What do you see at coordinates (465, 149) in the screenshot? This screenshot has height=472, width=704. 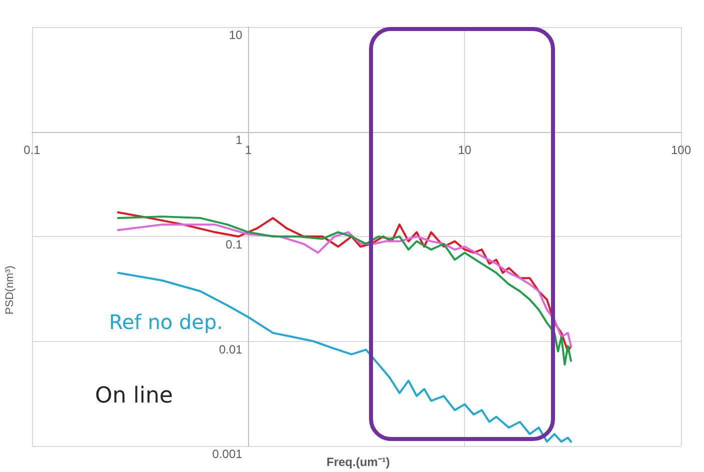 I see `x-tick-label: 10` at bounding box center [465, 149].